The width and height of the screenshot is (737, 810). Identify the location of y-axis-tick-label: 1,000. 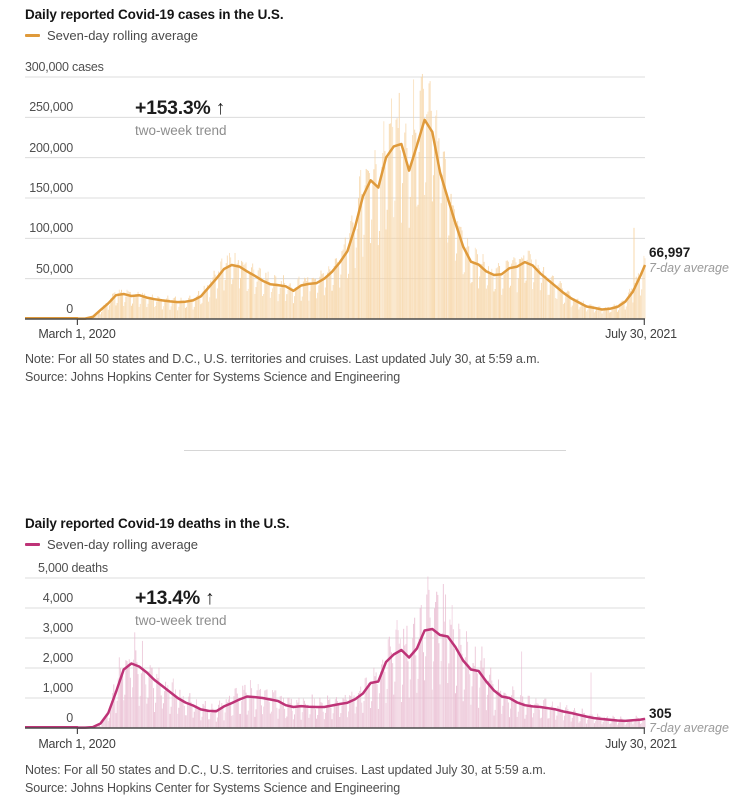
(57, 688).